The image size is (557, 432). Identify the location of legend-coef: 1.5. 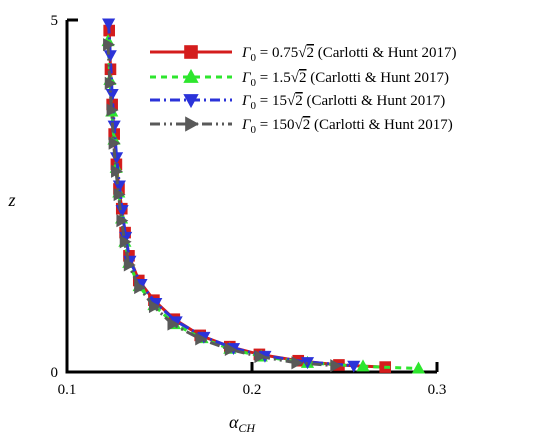
(281, 78).